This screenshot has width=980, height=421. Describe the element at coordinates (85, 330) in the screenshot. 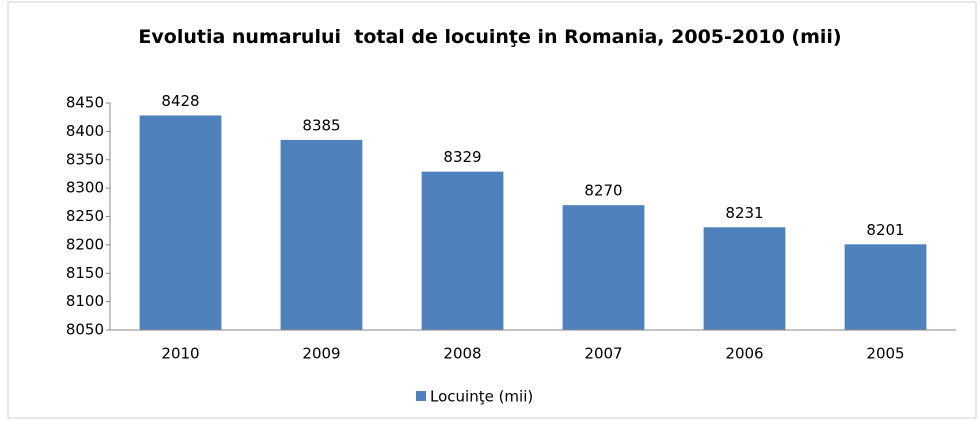

I see `y-tick-label: 8050` at that location.